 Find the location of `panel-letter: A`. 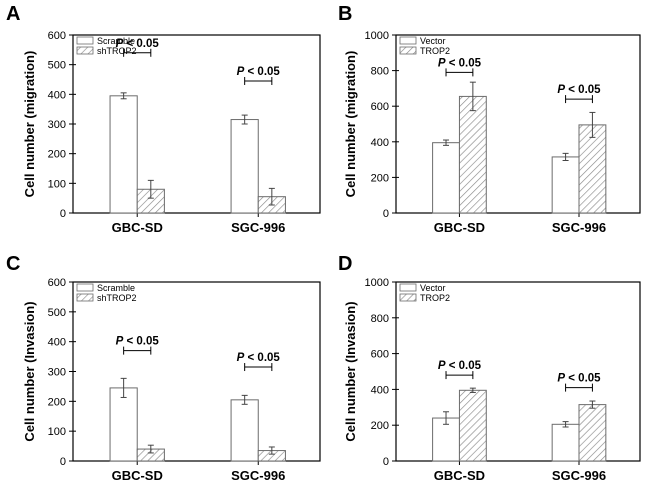

panel-letter: A is located at coordinates (13, 14).